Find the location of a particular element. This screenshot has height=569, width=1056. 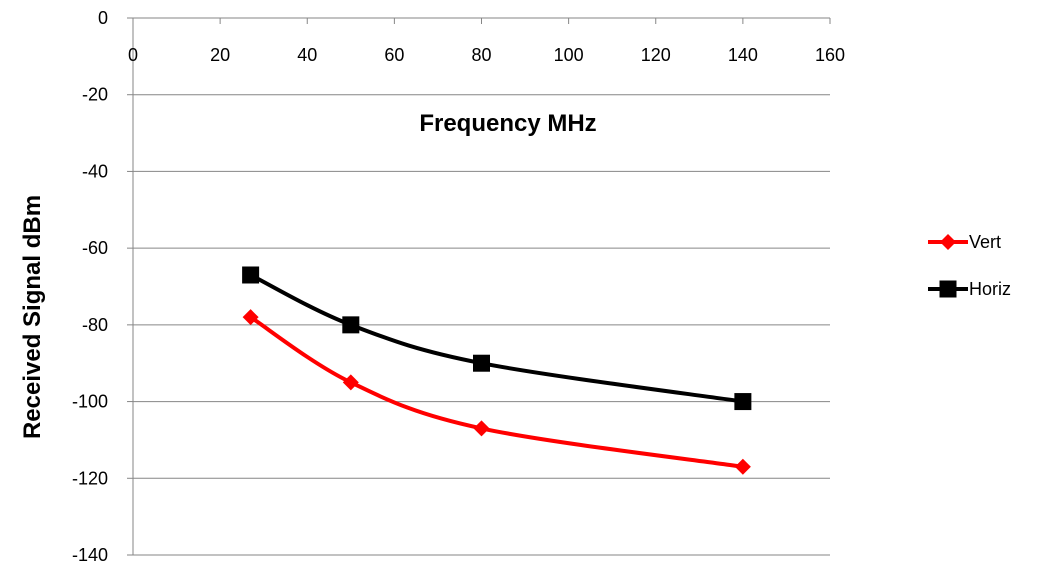

y-tick-label: -80 is located at coordinates (95, 325).